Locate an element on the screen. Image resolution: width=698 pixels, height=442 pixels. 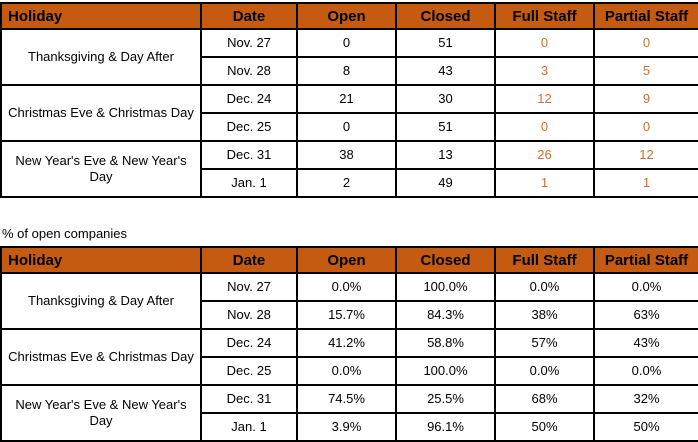
table-row: Nov. 28 8 43 3 5 is located at coordinates (349, 71).